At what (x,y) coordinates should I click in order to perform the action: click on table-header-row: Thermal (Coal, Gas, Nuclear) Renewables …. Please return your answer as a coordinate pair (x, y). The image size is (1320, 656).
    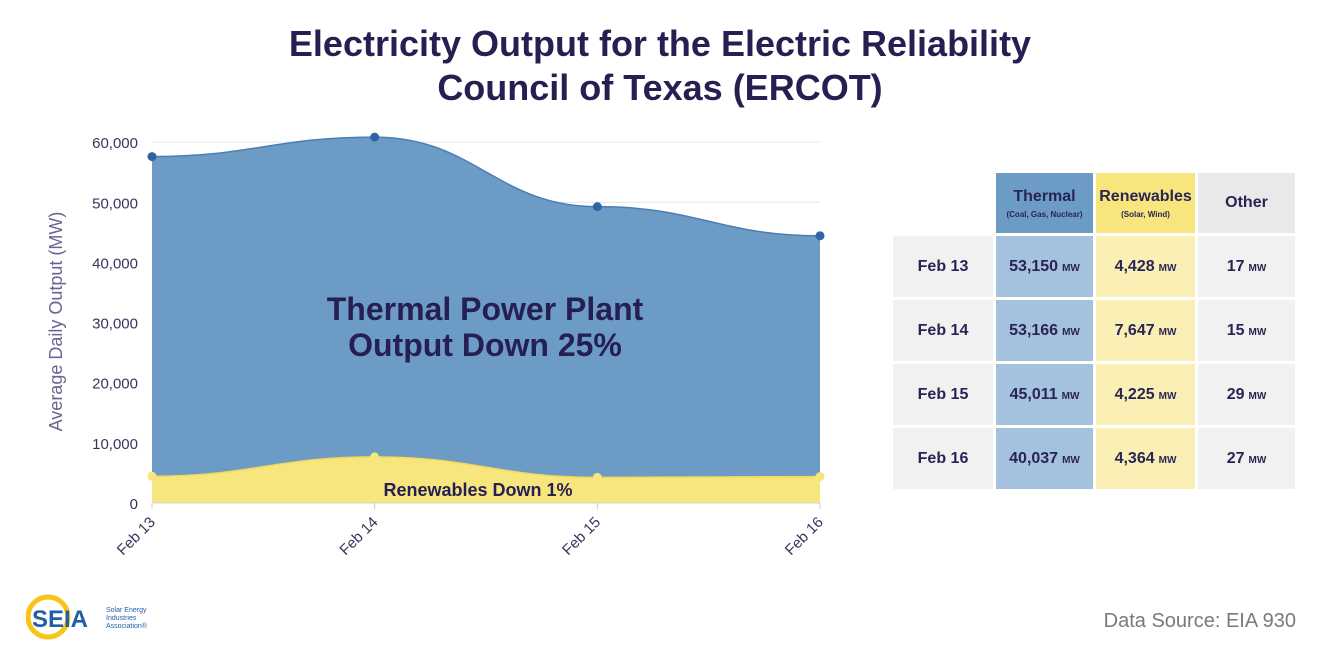
    Looking at the image, I should click on (1094, 203).